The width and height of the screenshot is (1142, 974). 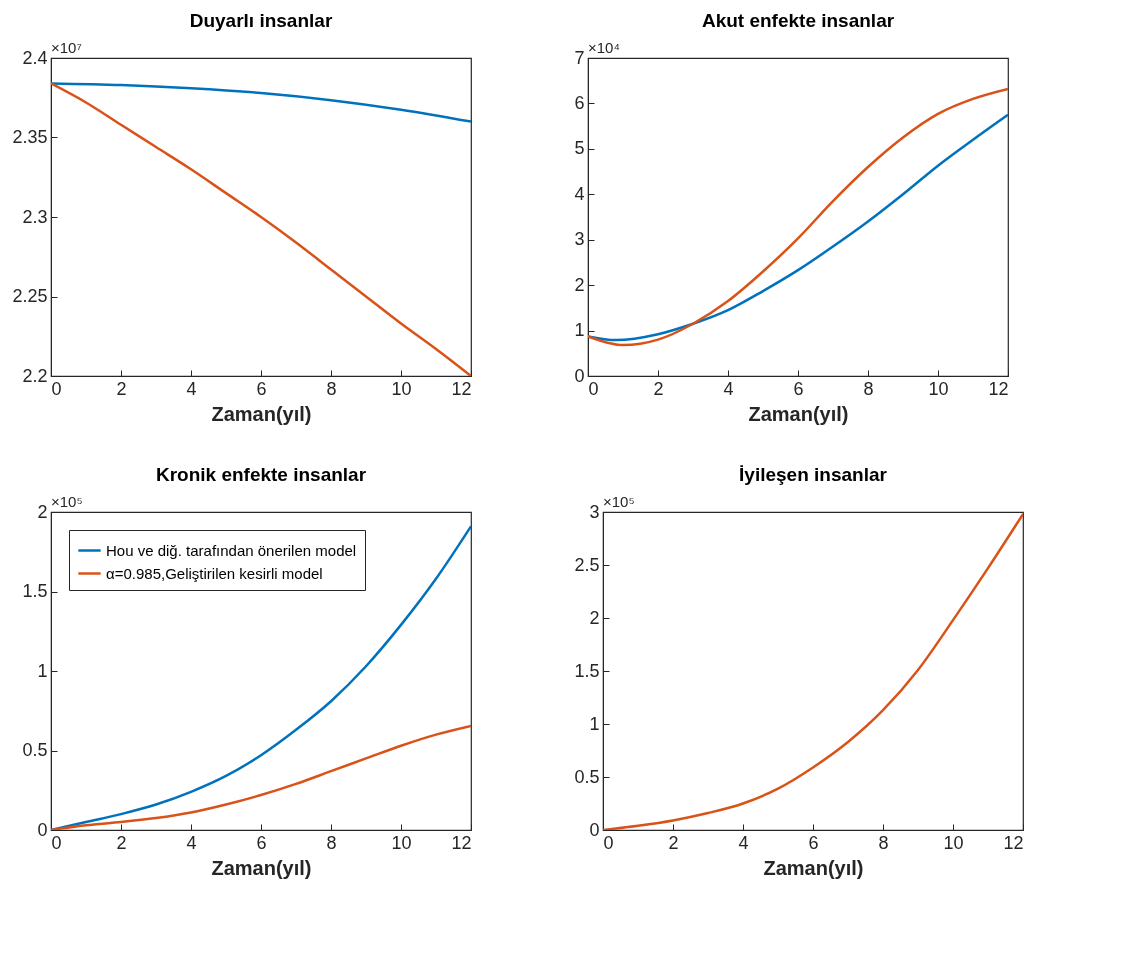 I want to click on y-tick-label: 5, so click(x=579, y=148).